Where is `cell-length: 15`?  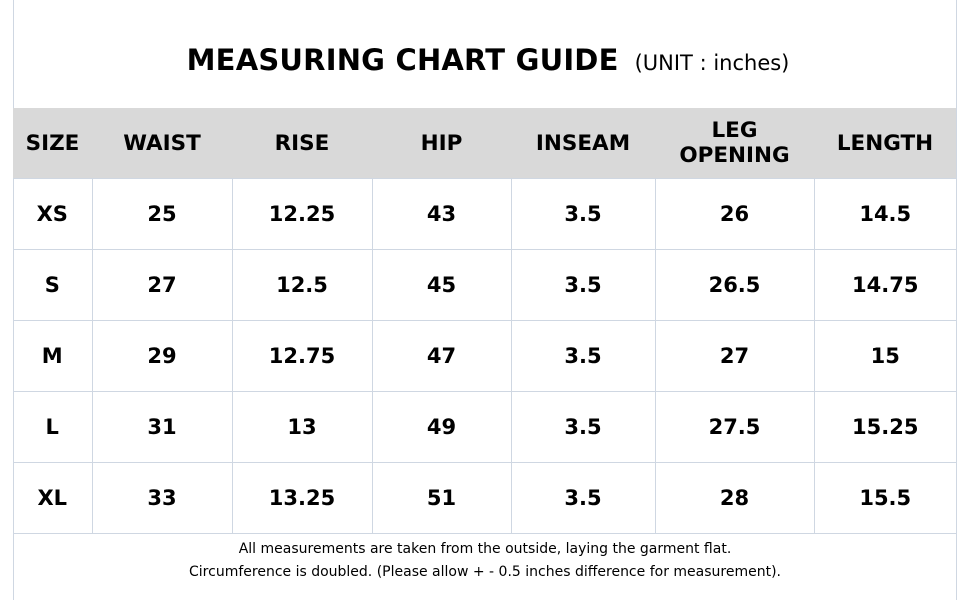 cell-length: 15 is located at coordinates (884, 356).